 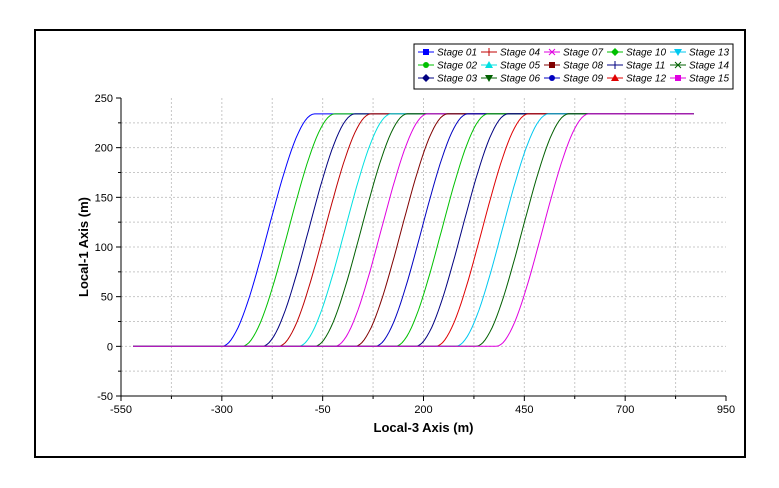 What do you see at coordinates (583, 79) in the screenshot?
I see `legend-label: Stage 09` at bounding box center [583, 79].